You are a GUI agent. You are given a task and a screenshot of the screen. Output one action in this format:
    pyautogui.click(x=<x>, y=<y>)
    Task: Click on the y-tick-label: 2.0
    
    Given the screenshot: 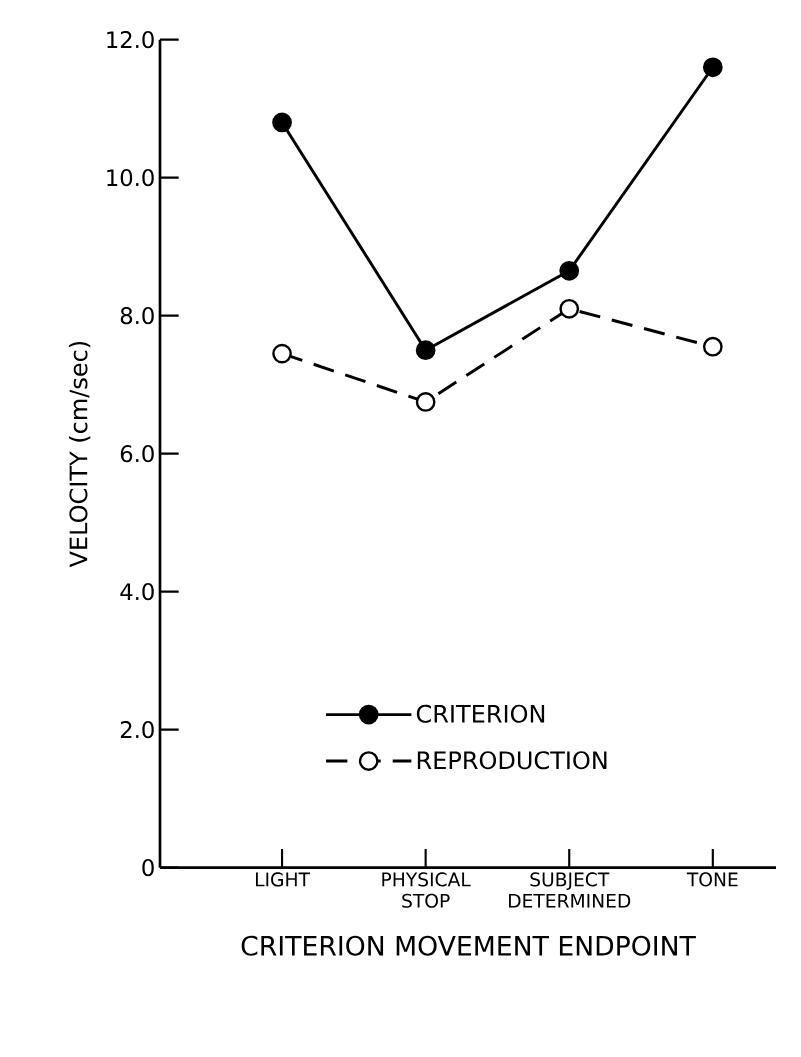 What is the action you would take?
    pyautogui.click(x=137, y=730)
    